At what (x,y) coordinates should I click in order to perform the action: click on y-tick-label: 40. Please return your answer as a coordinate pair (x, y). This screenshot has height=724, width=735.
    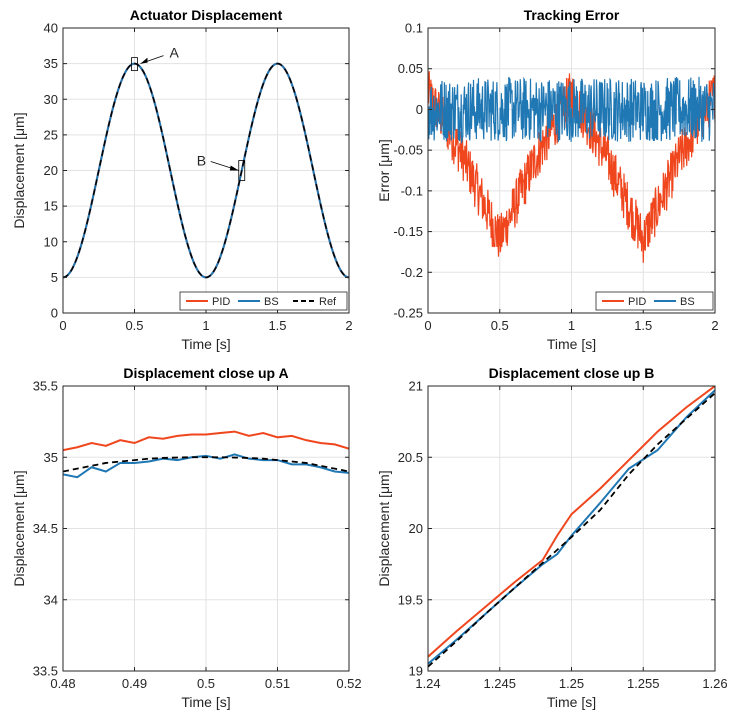
    Looking at the image, I should click on (51, 28).